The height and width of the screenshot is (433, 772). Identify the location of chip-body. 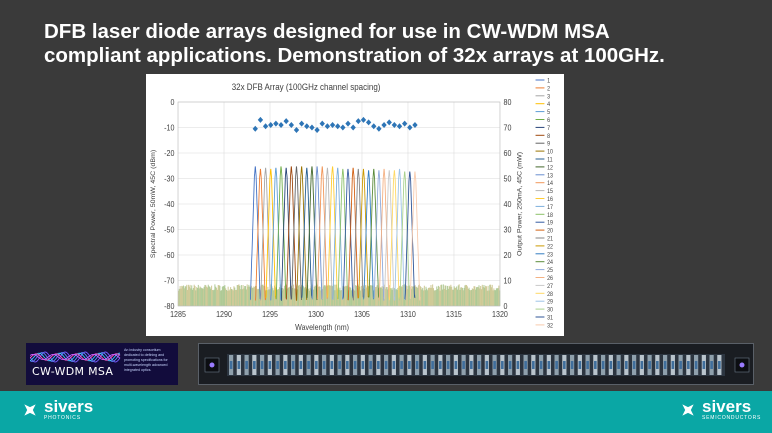
(476, 365).